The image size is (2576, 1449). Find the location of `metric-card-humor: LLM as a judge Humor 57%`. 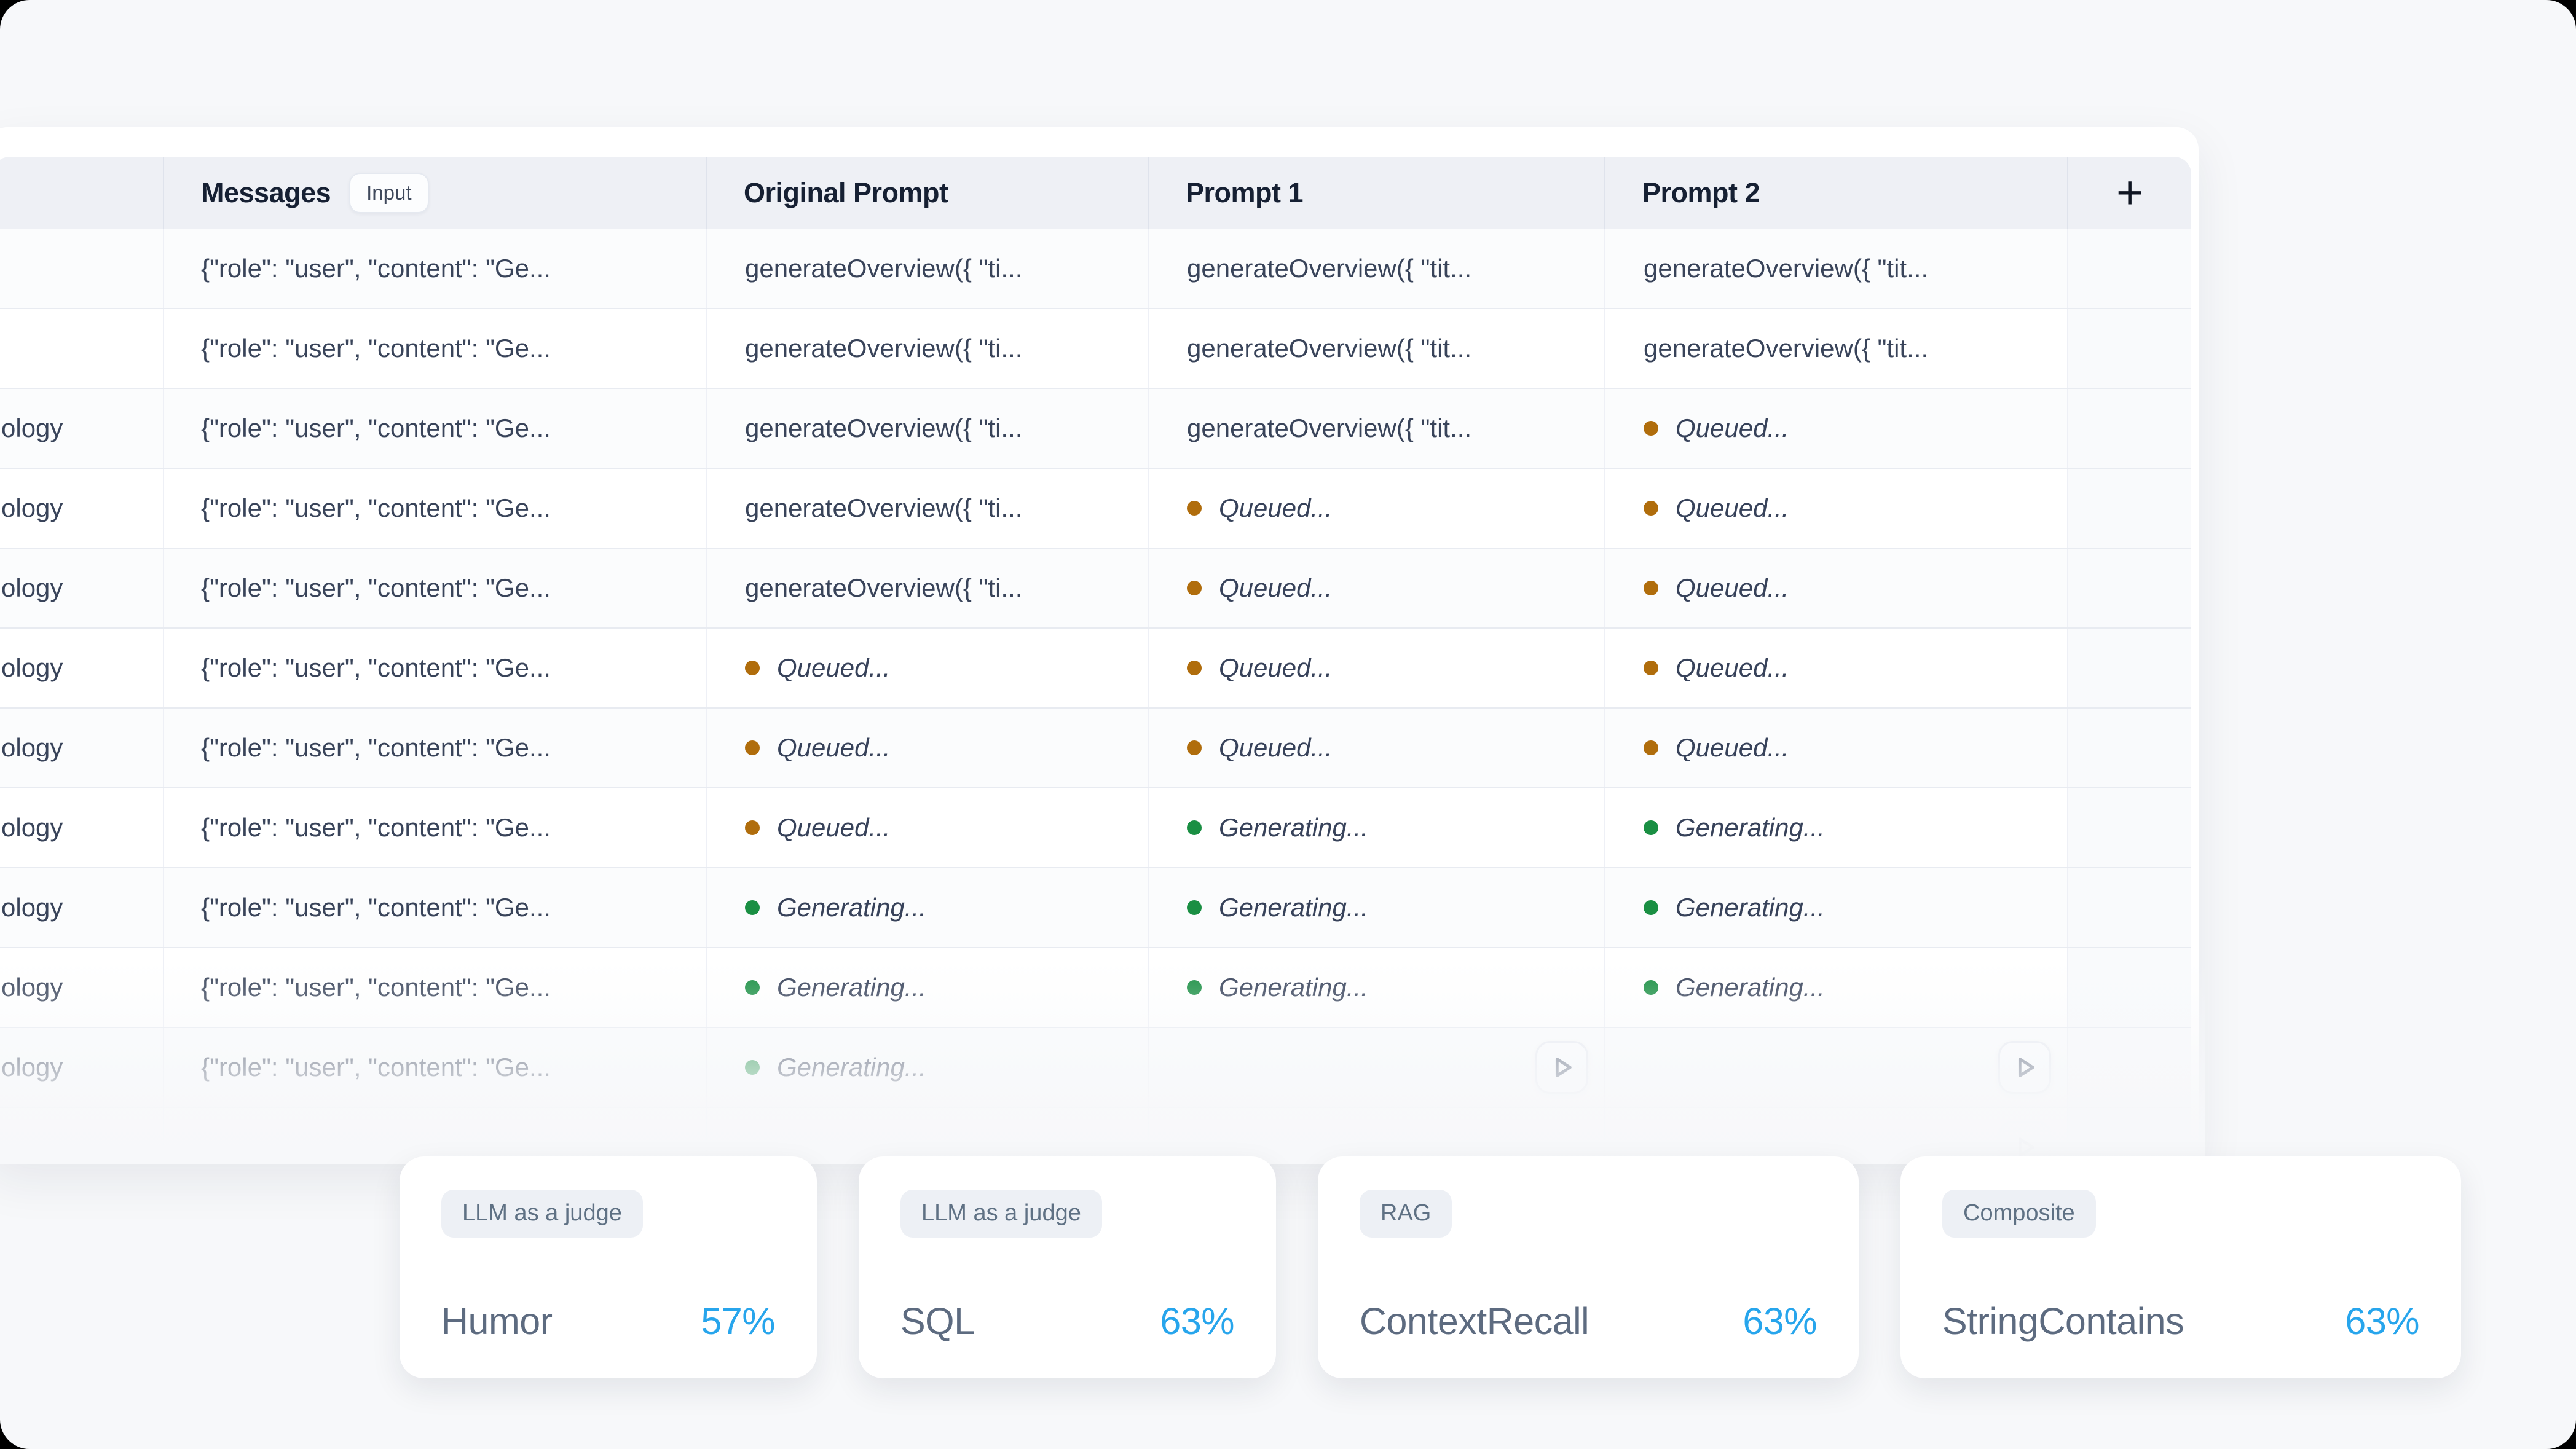

metric-card-humor: LLM as a judge Humor 57% is located at coordinates (609, 1267).